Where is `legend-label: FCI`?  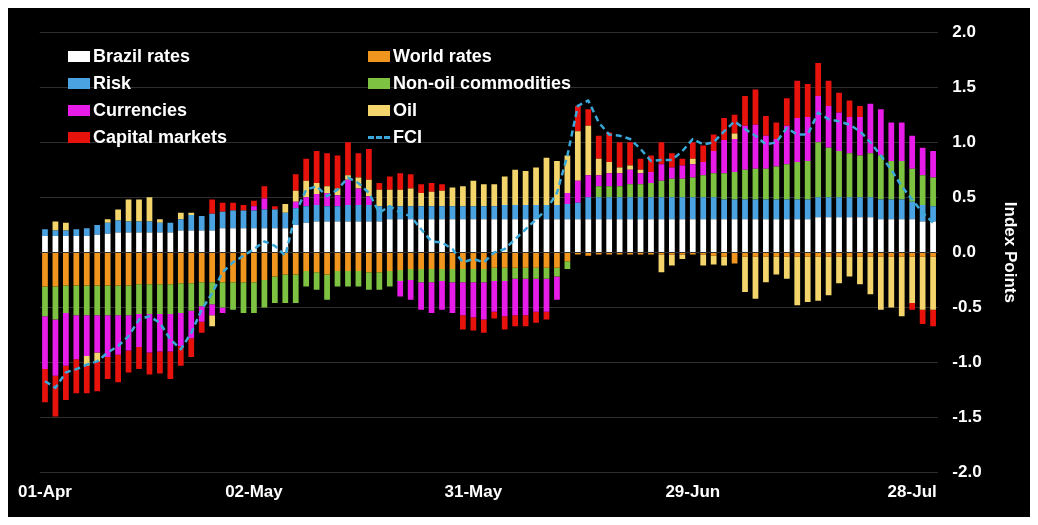 legend-label: FCI is located at coordinates (407, 137).